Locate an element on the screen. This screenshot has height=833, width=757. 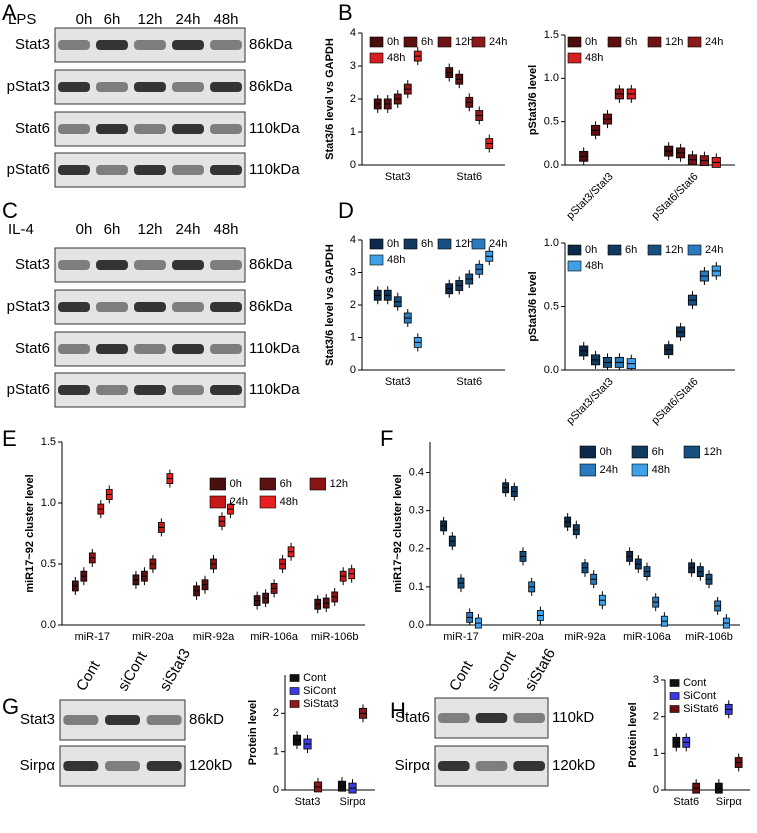
lane-label: siStat6 is located at coordinates (540, 670).